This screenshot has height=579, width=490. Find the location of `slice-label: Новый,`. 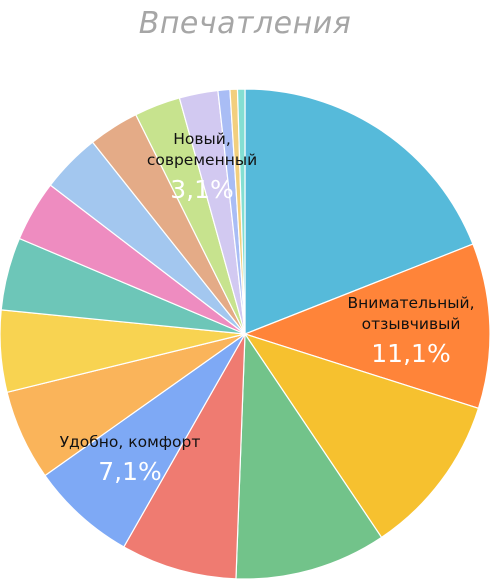

slice-label: Новый, is located at coordinates (202, 139).